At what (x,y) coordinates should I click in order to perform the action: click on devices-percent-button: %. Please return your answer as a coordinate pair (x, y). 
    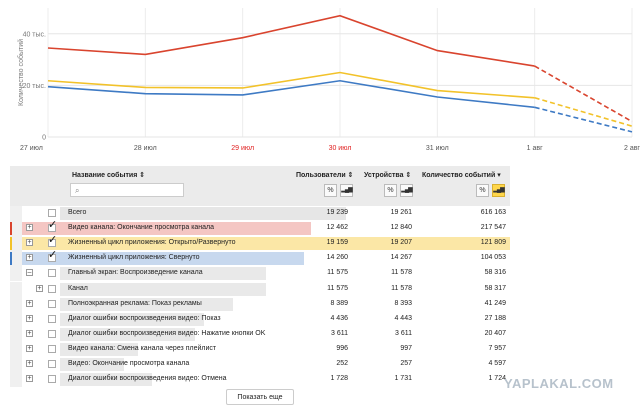
    Looking at the image, I should click on (390, 190).